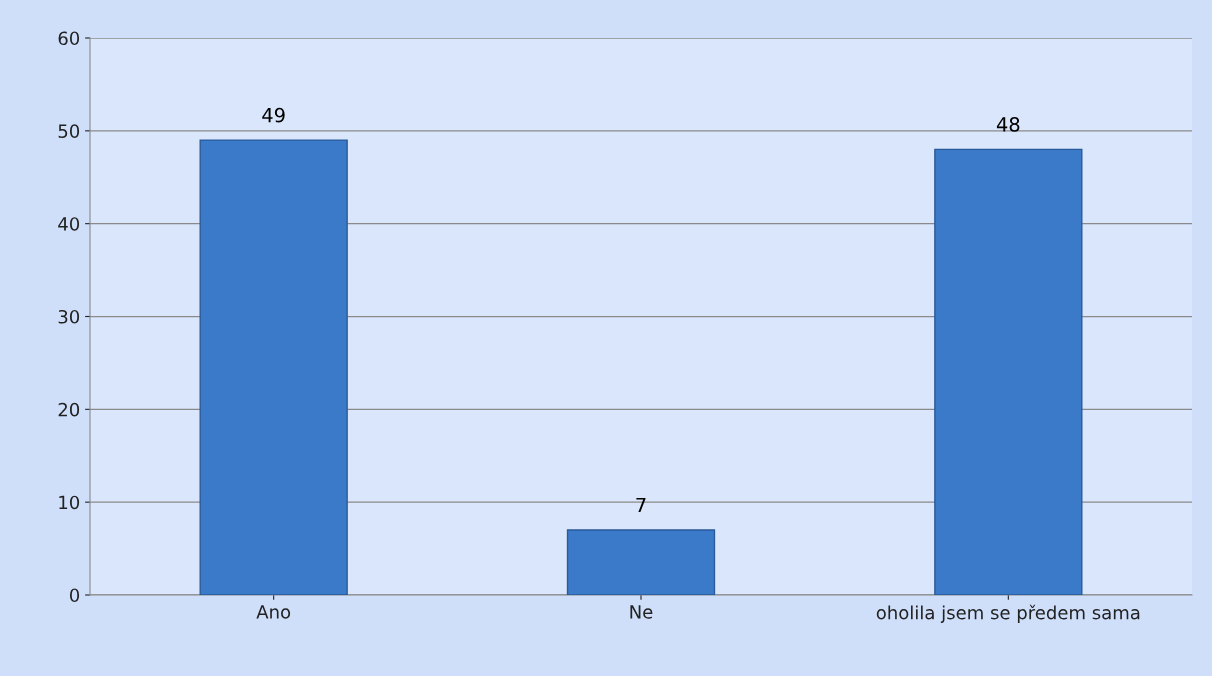 Image resolution: width=1212 pixels, height=676 pixels. Describe the element at coordinates (273, 612) in the screenshot. I see `x-tick-label: Ano` at that location.